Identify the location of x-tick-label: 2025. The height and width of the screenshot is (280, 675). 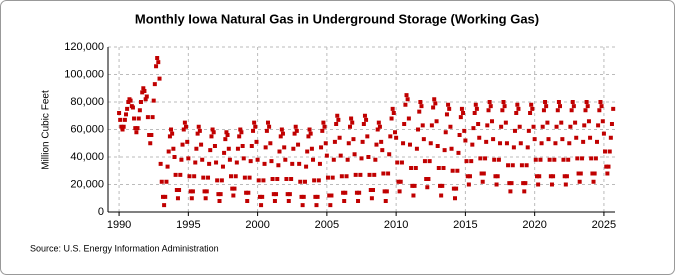
(604, 225).